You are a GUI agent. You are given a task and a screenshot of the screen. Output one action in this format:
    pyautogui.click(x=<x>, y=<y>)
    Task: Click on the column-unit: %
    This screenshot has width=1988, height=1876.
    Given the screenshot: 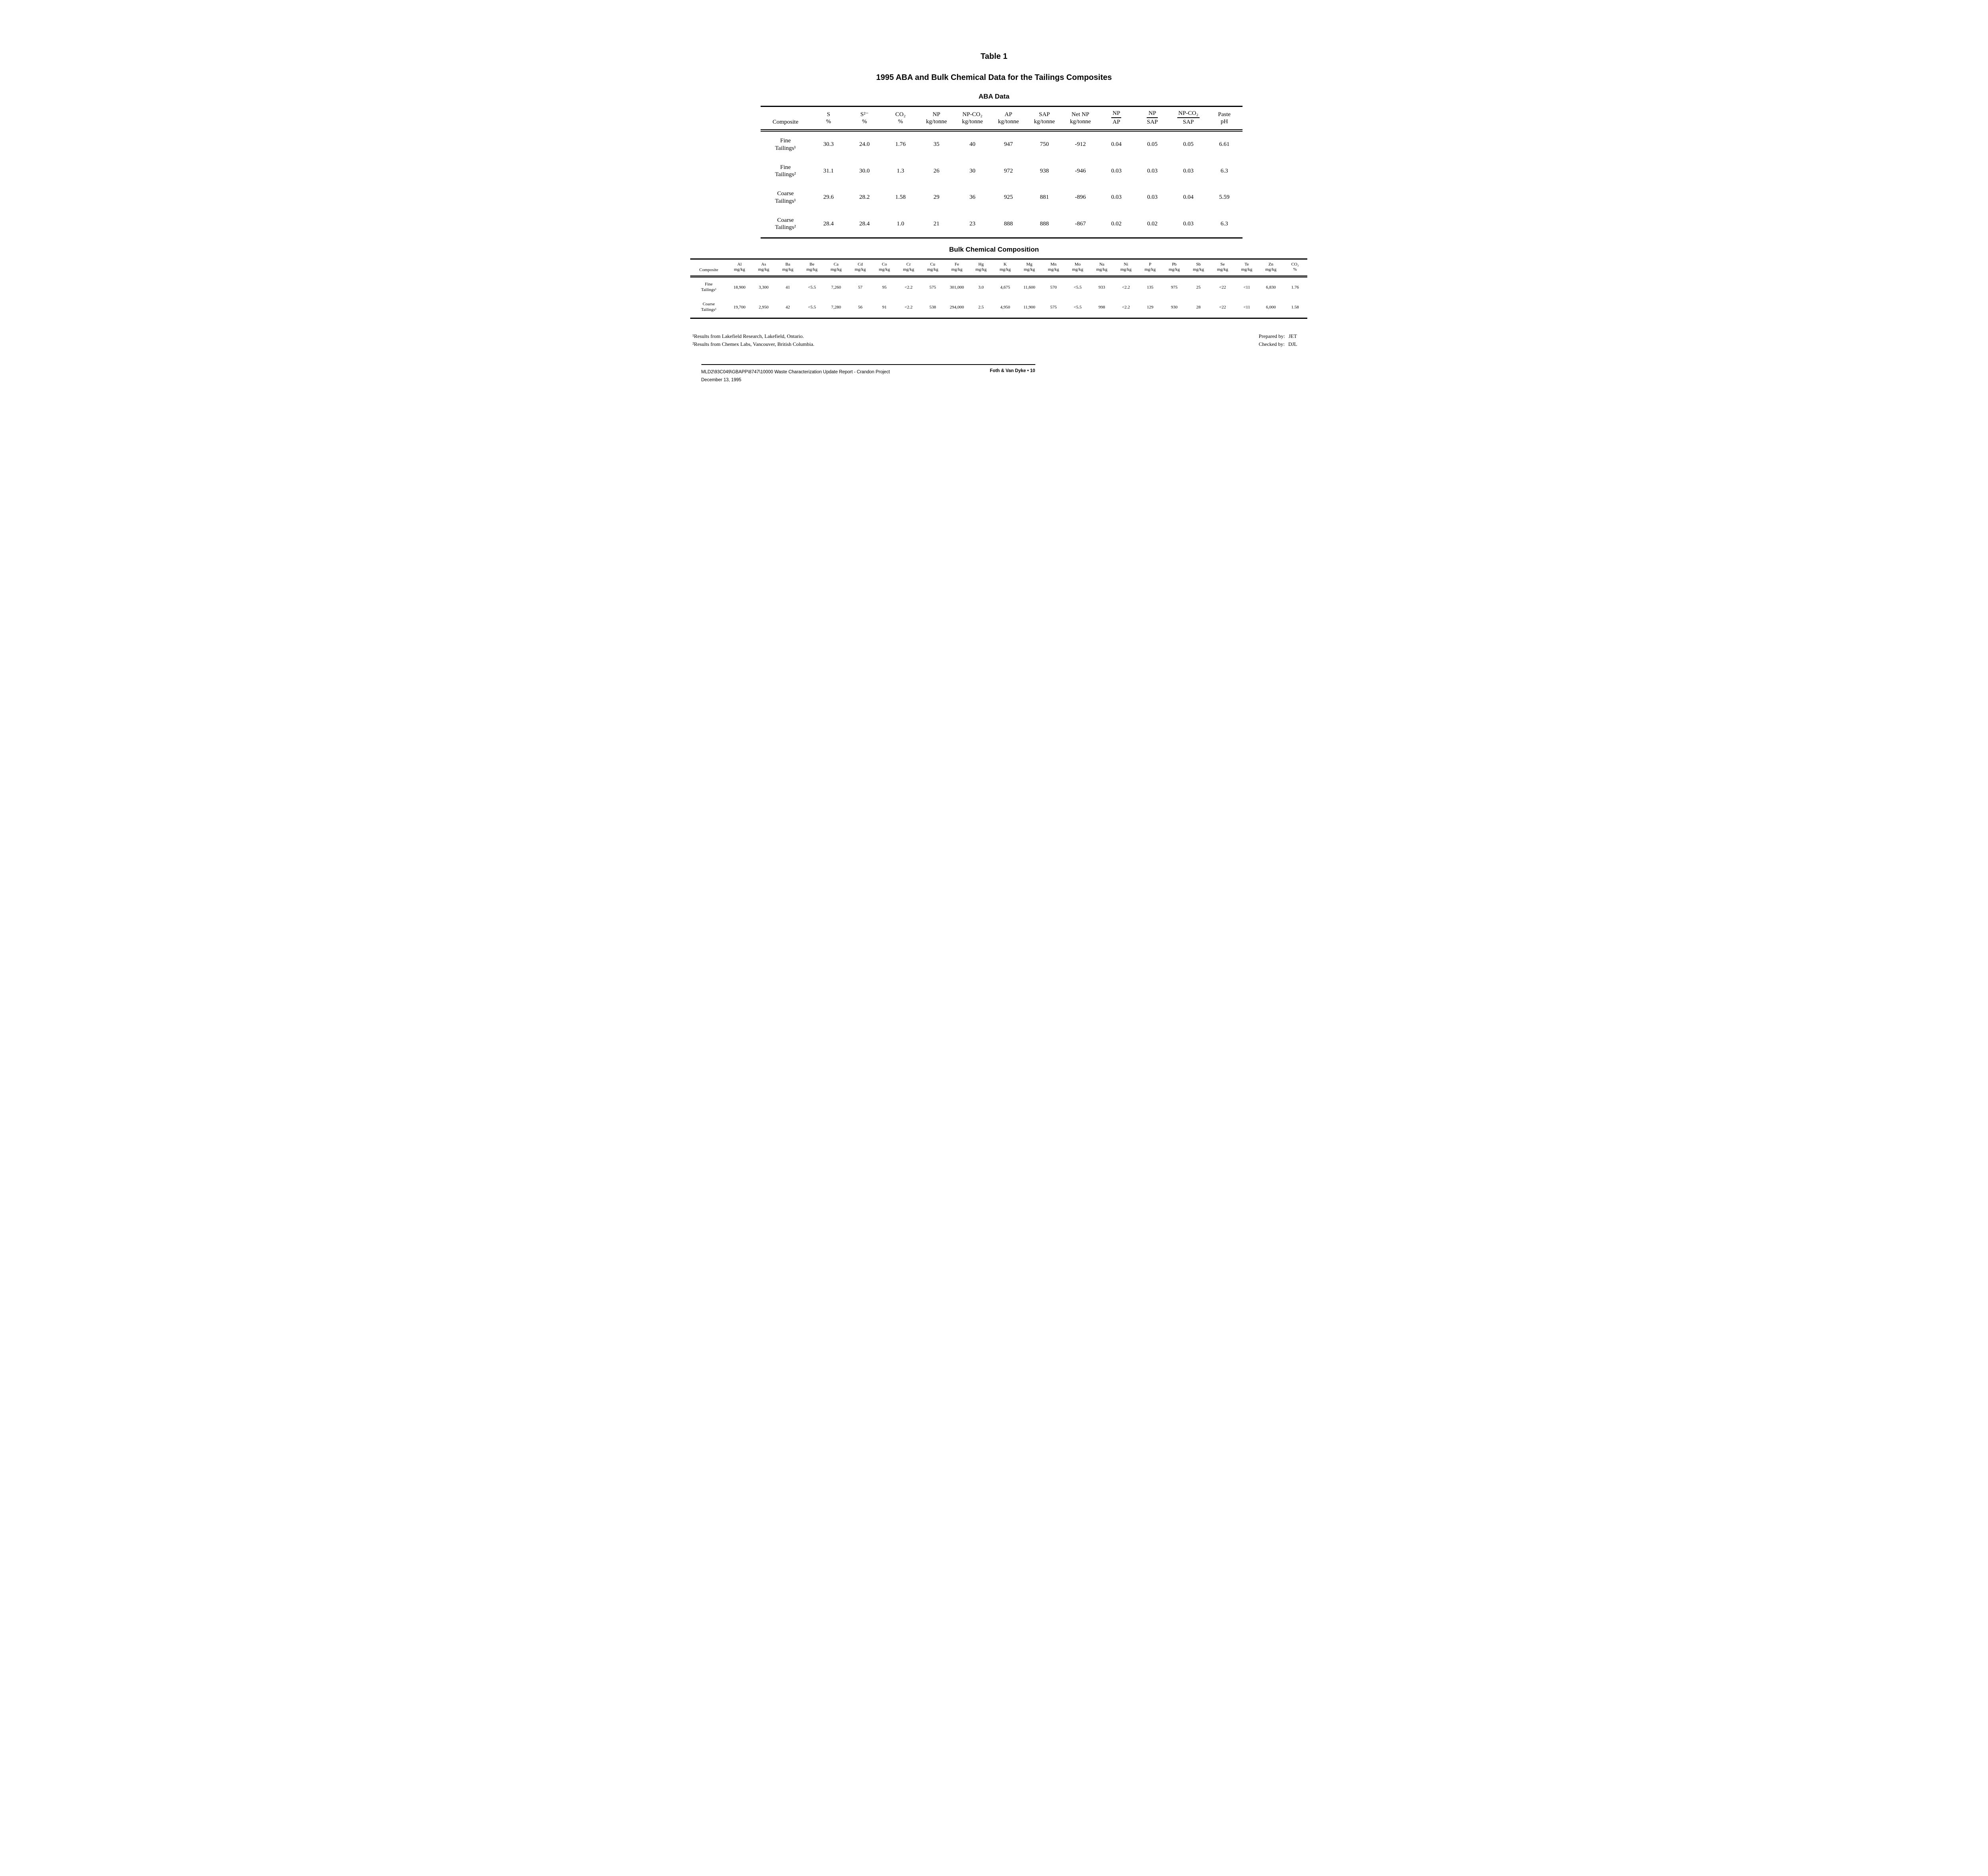 What is the action you would take?
    pyautogui.click(x=828, y=121)
    